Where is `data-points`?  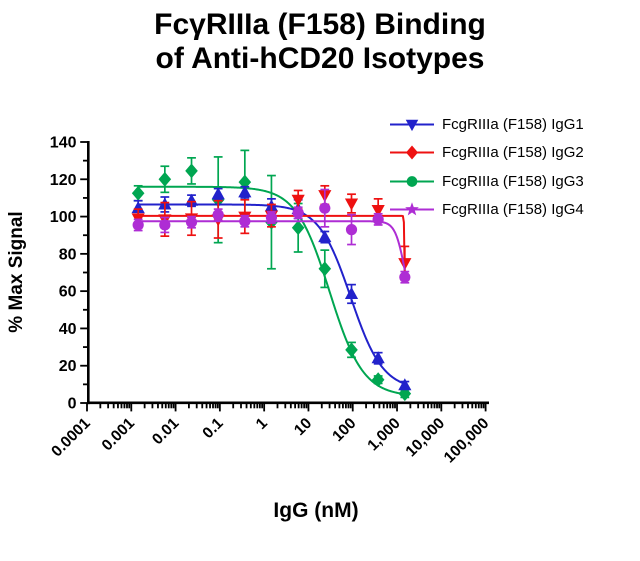
data-points is located at coordinates (271, 242).